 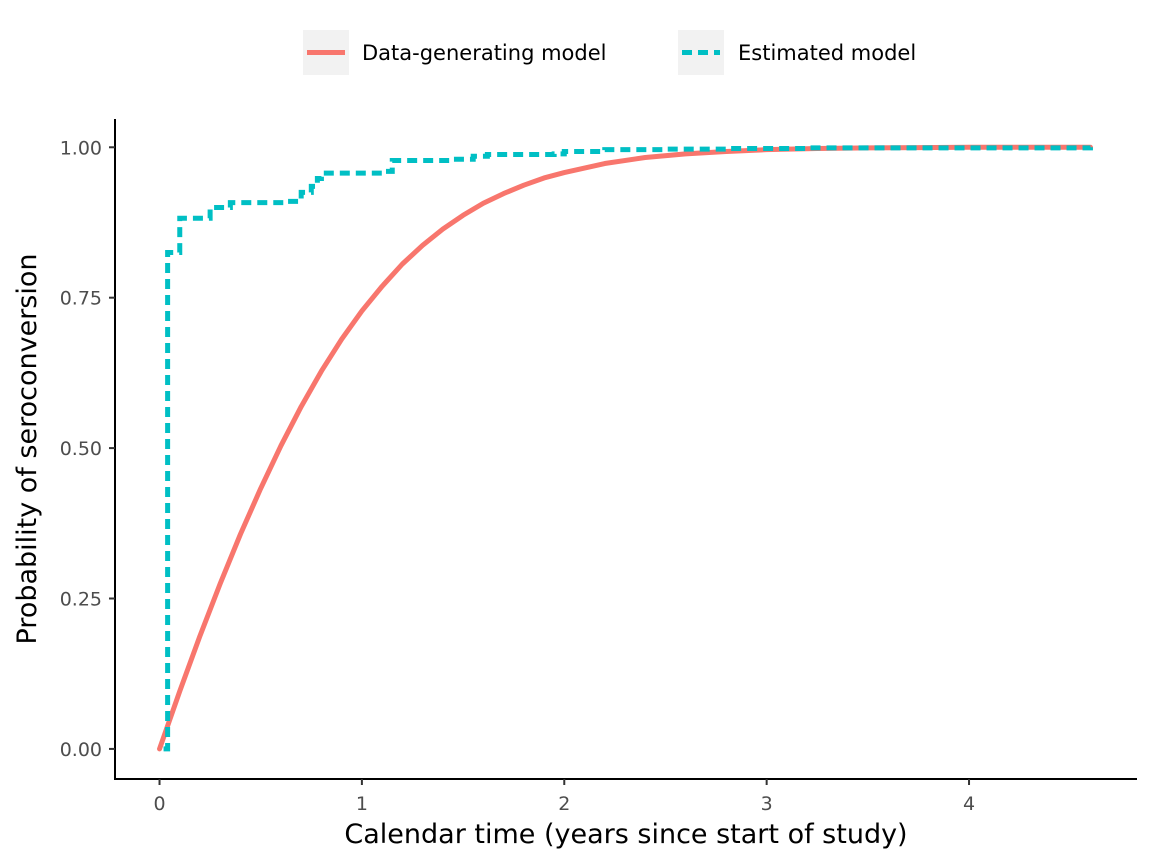 I want to click on legend-entry-data-generating: Data-generating model, so click(x=454, y=52).